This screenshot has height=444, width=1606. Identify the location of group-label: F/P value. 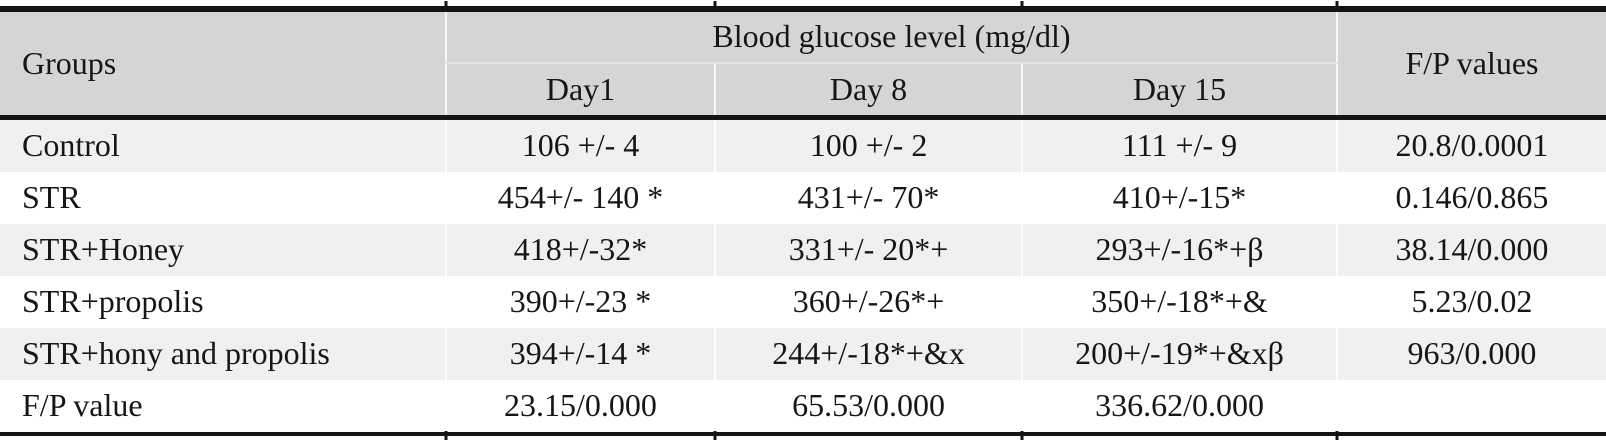
(223, 407).